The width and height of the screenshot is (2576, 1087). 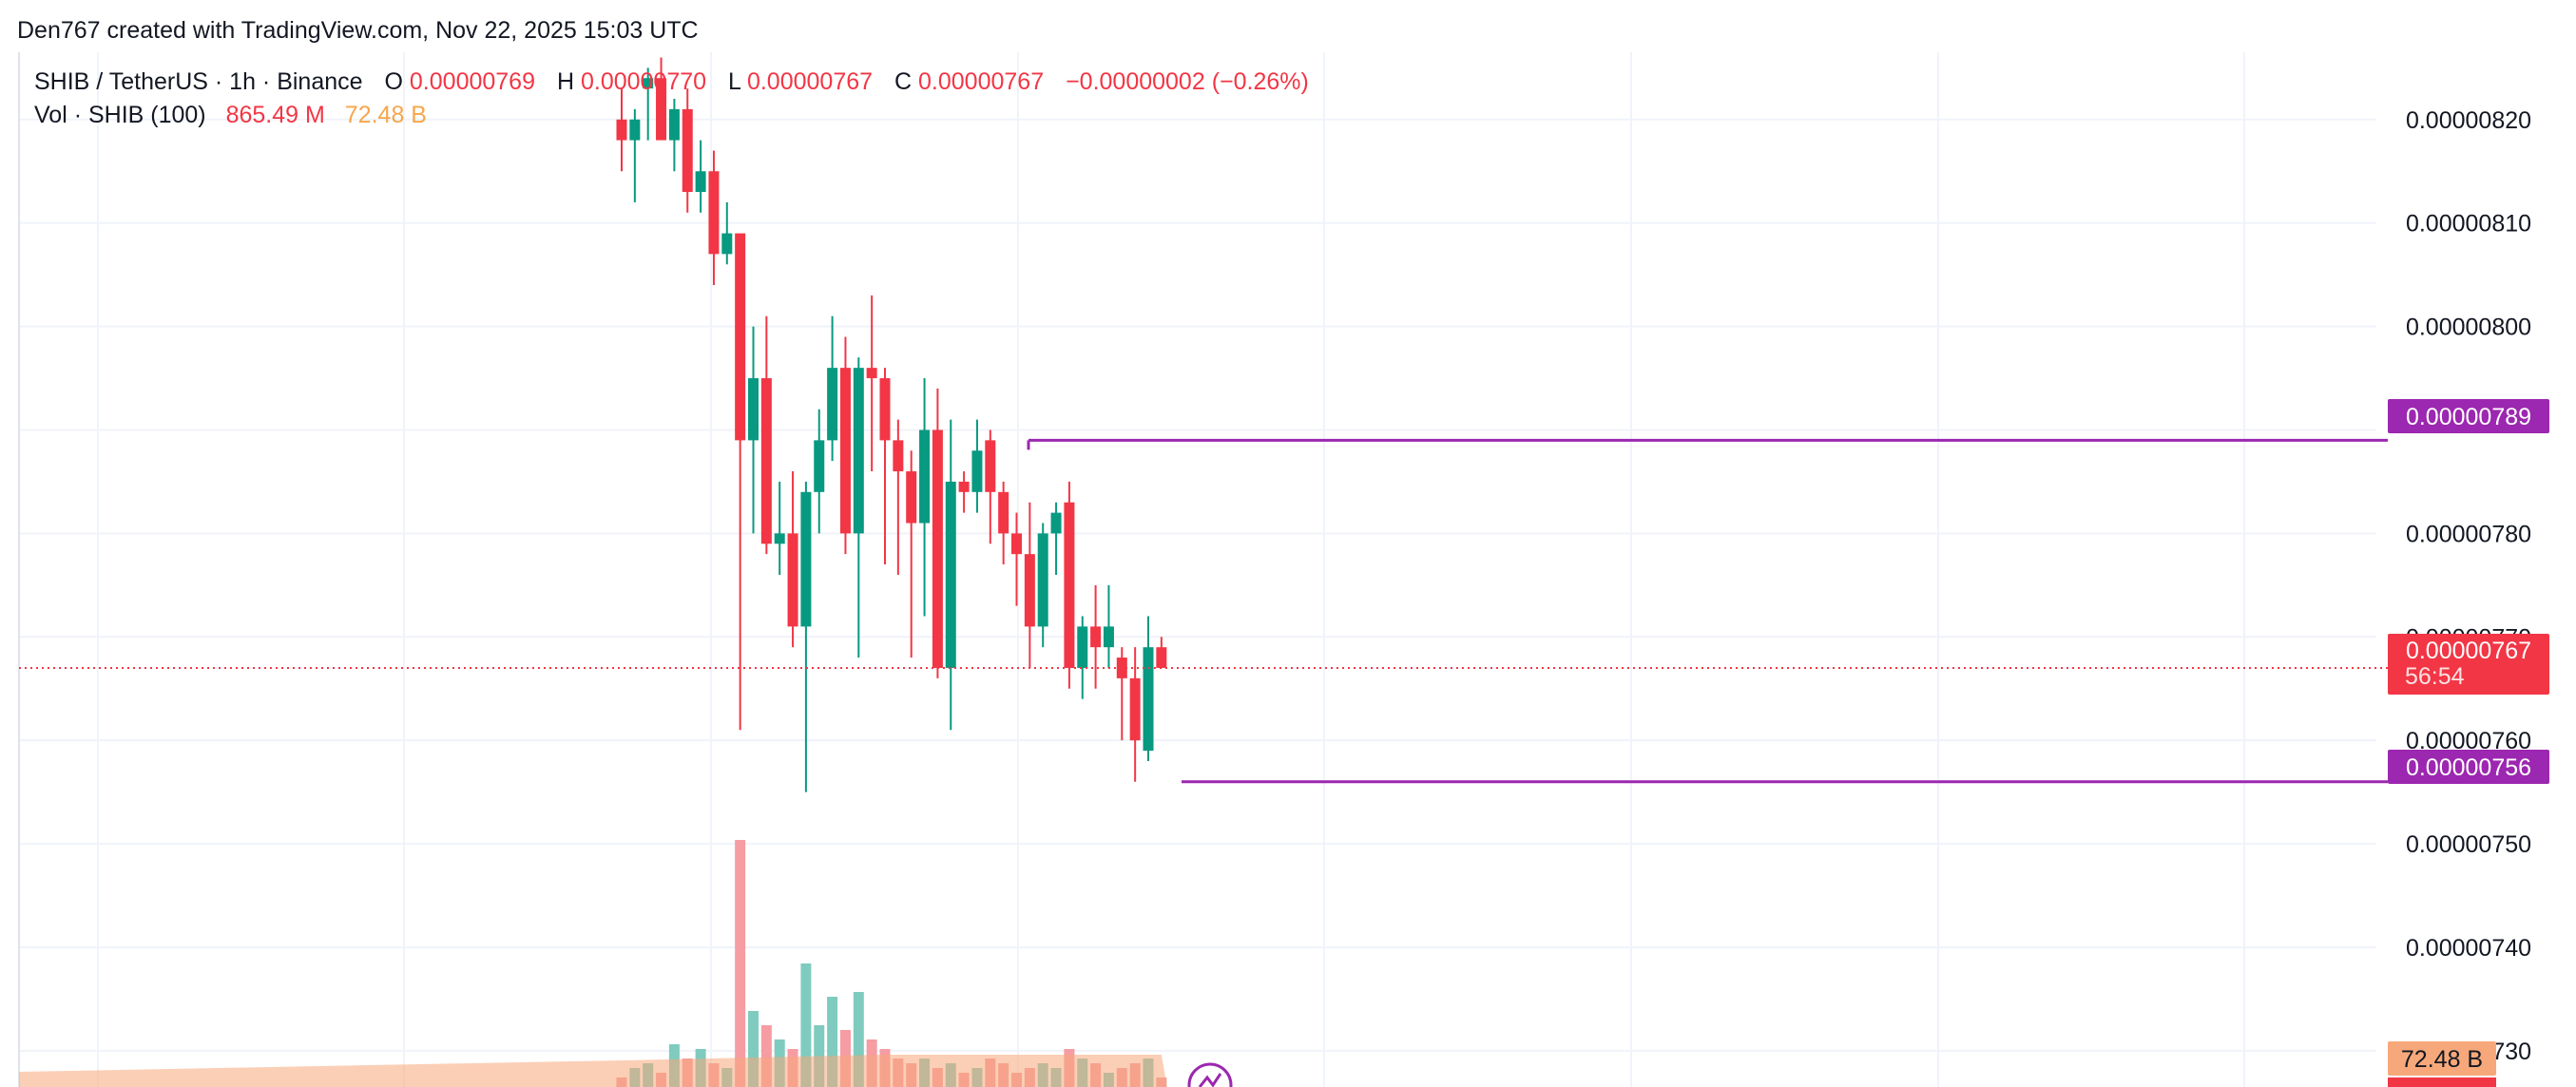 What do you see at coordinates (1210, 1074) in the screenshot?
I see `tradingview-logo-icon` at bounding box center [1210, 1074].